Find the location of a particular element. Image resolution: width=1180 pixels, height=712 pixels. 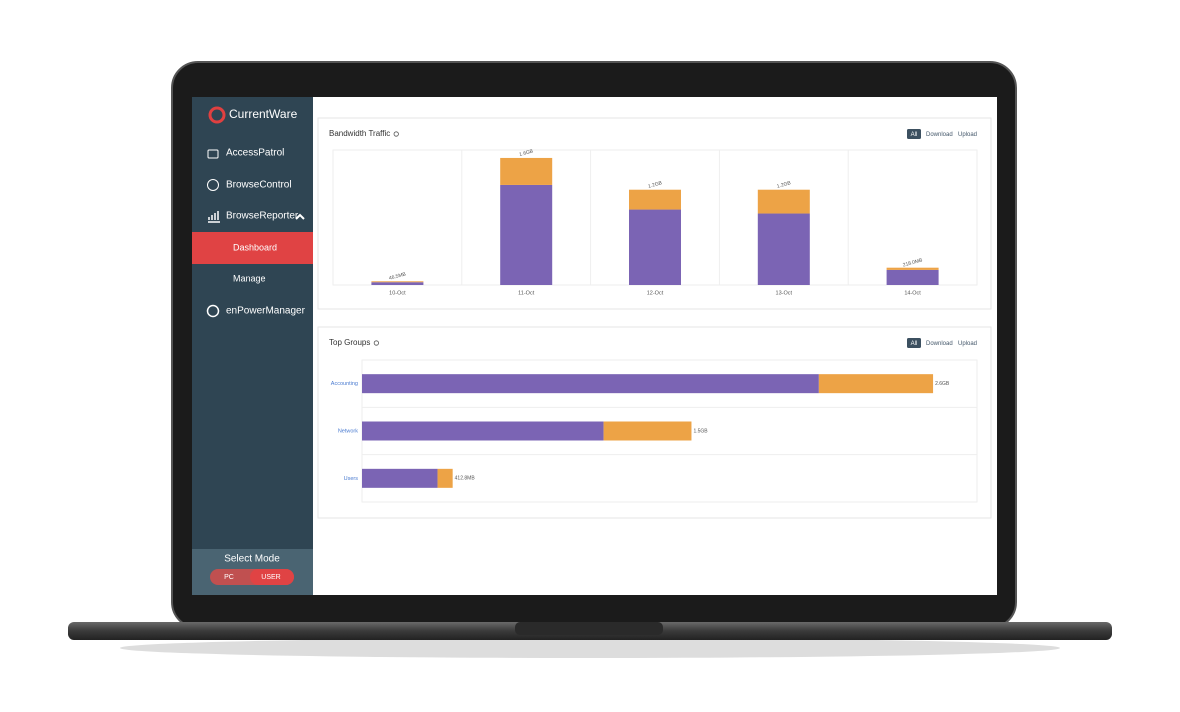

laptop-notch is located at coordinates (589, 628).